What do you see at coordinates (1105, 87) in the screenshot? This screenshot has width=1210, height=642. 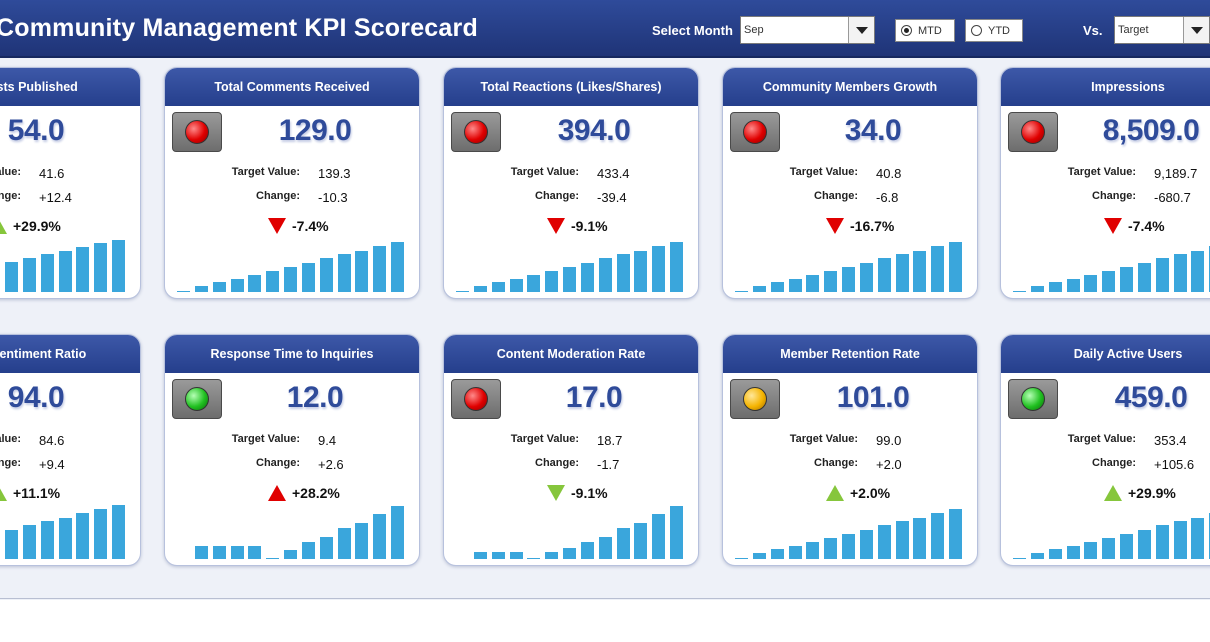 I see `kpi-card-header: Impressions` at bounding box center [1105, 87].